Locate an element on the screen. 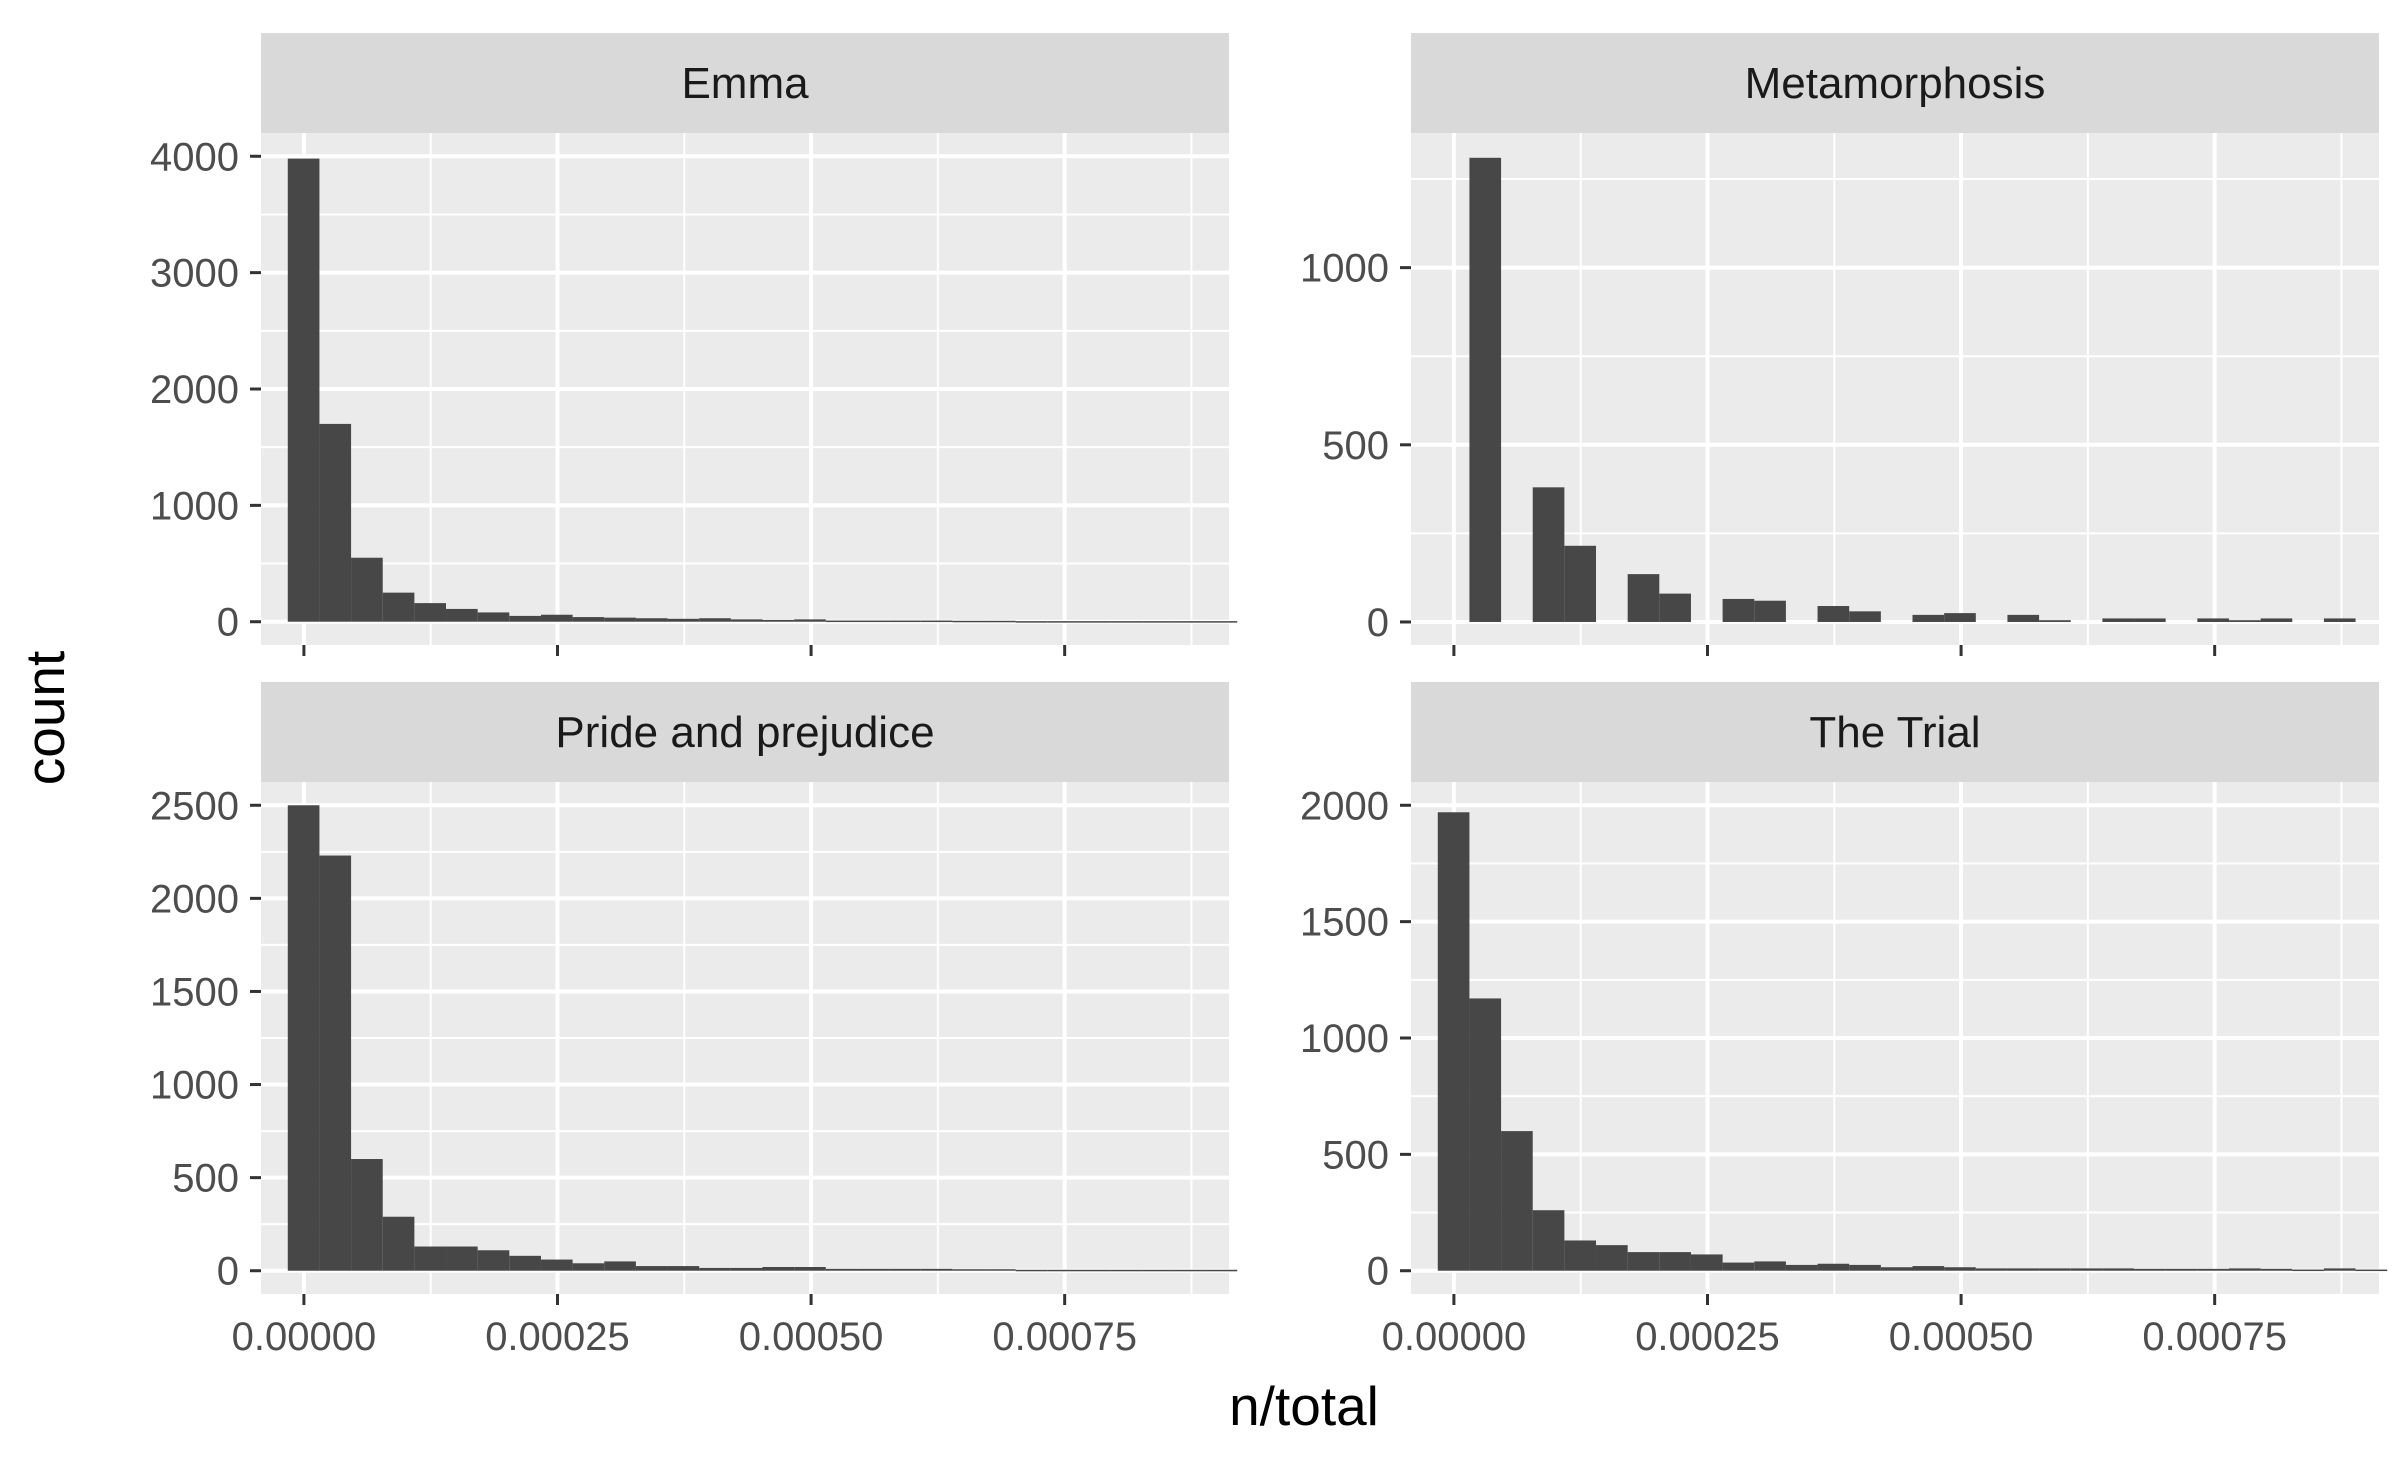 The image size is (2400, 1483). x-axis-title: n/total is located at coordinates (1304, 1406).